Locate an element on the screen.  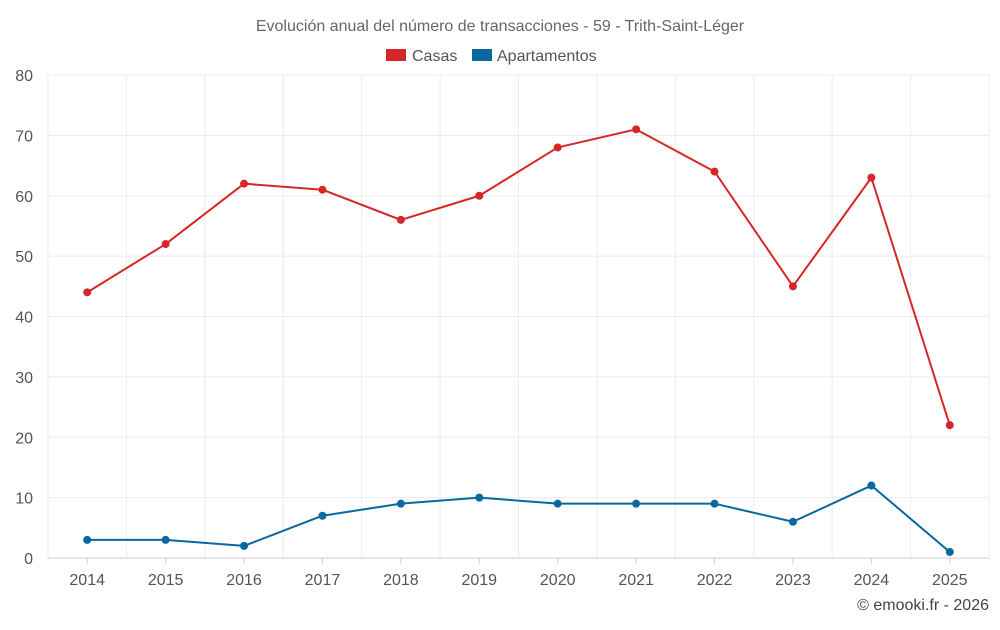
legend-swatch-apartamentos is located at coordinates (482, 55).